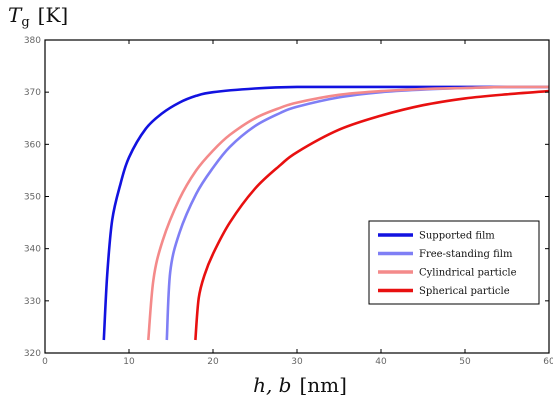 This screenshot has width=553, height=404. I want to click on x-tick-label: 10, so click(129, 362).